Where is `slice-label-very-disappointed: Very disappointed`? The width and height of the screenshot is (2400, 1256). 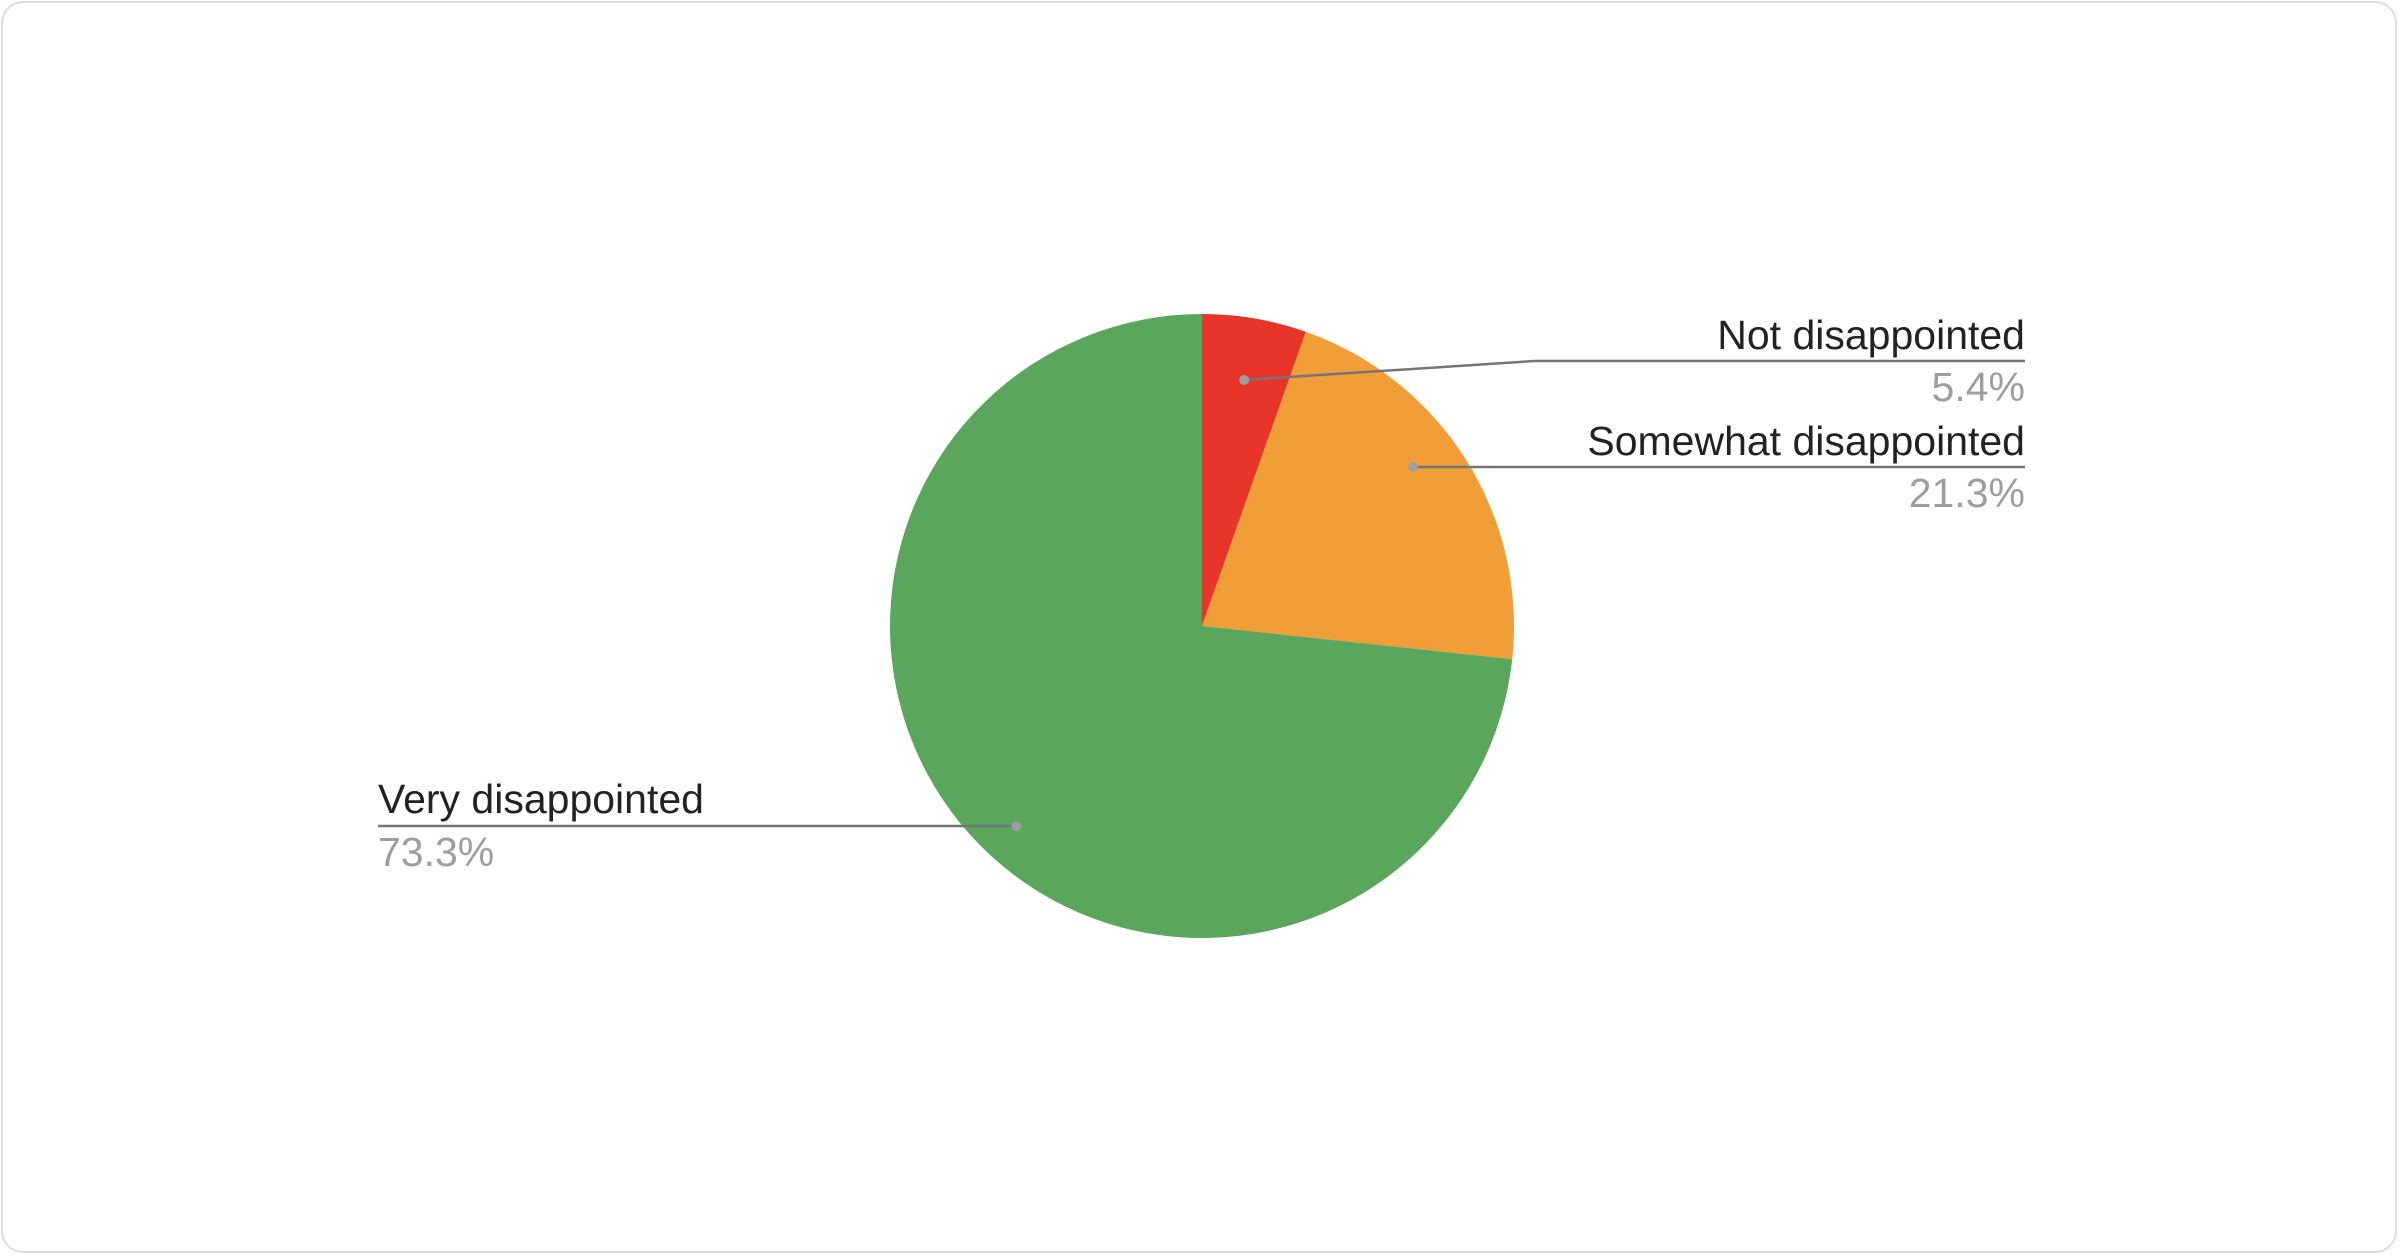 slice-label-very-disappointed: Very disappointed is located at coordinates (541, 799).